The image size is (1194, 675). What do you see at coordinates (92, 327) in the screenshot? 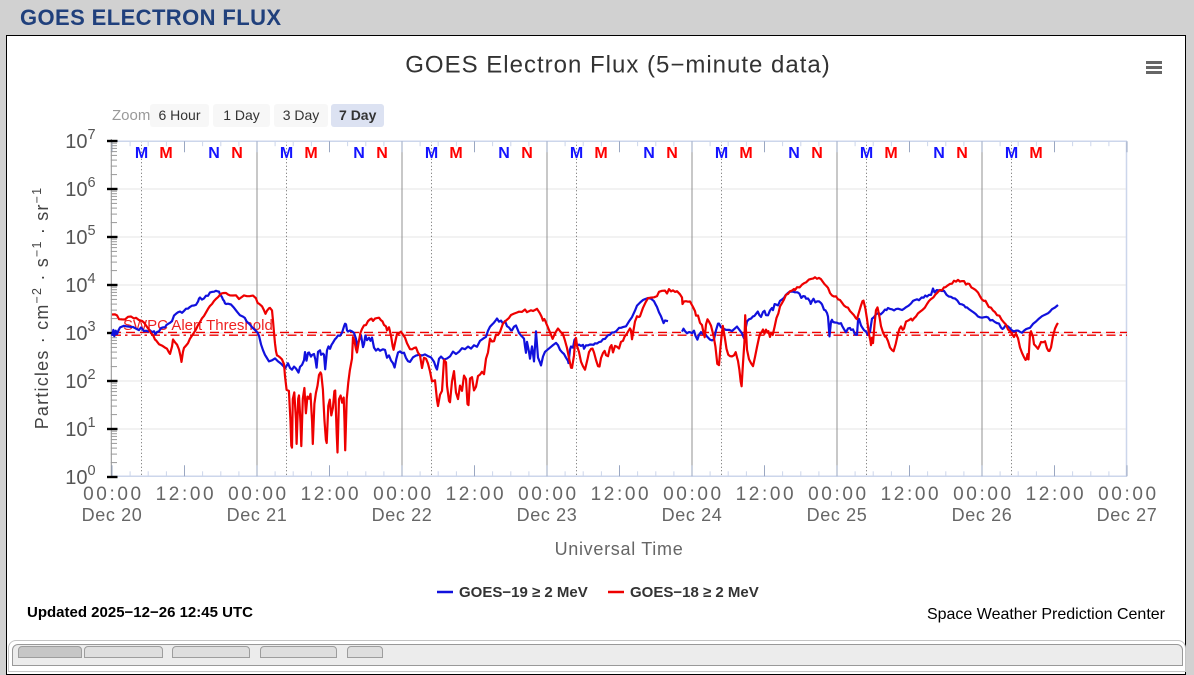
I see `svg-text: 3` at bounding box center [92, 327].